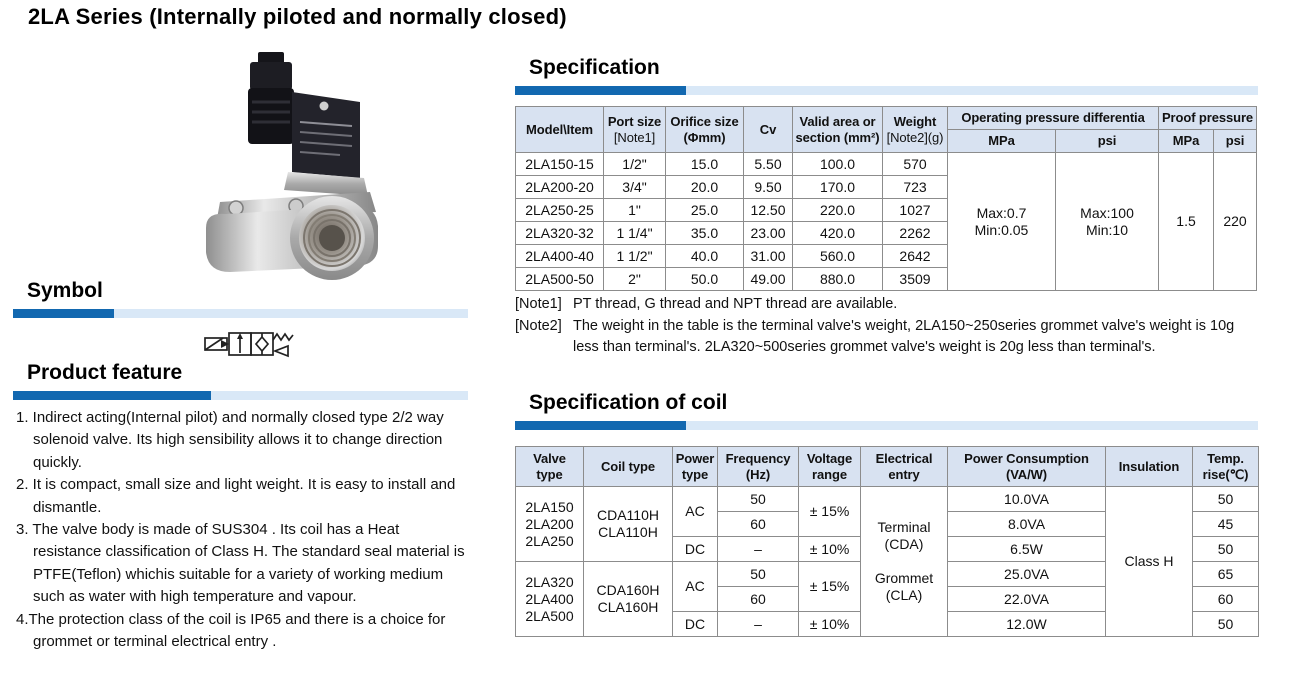 The image size is (1301, 685). I want to click on table-cell: 23.00, so click(768, 233).